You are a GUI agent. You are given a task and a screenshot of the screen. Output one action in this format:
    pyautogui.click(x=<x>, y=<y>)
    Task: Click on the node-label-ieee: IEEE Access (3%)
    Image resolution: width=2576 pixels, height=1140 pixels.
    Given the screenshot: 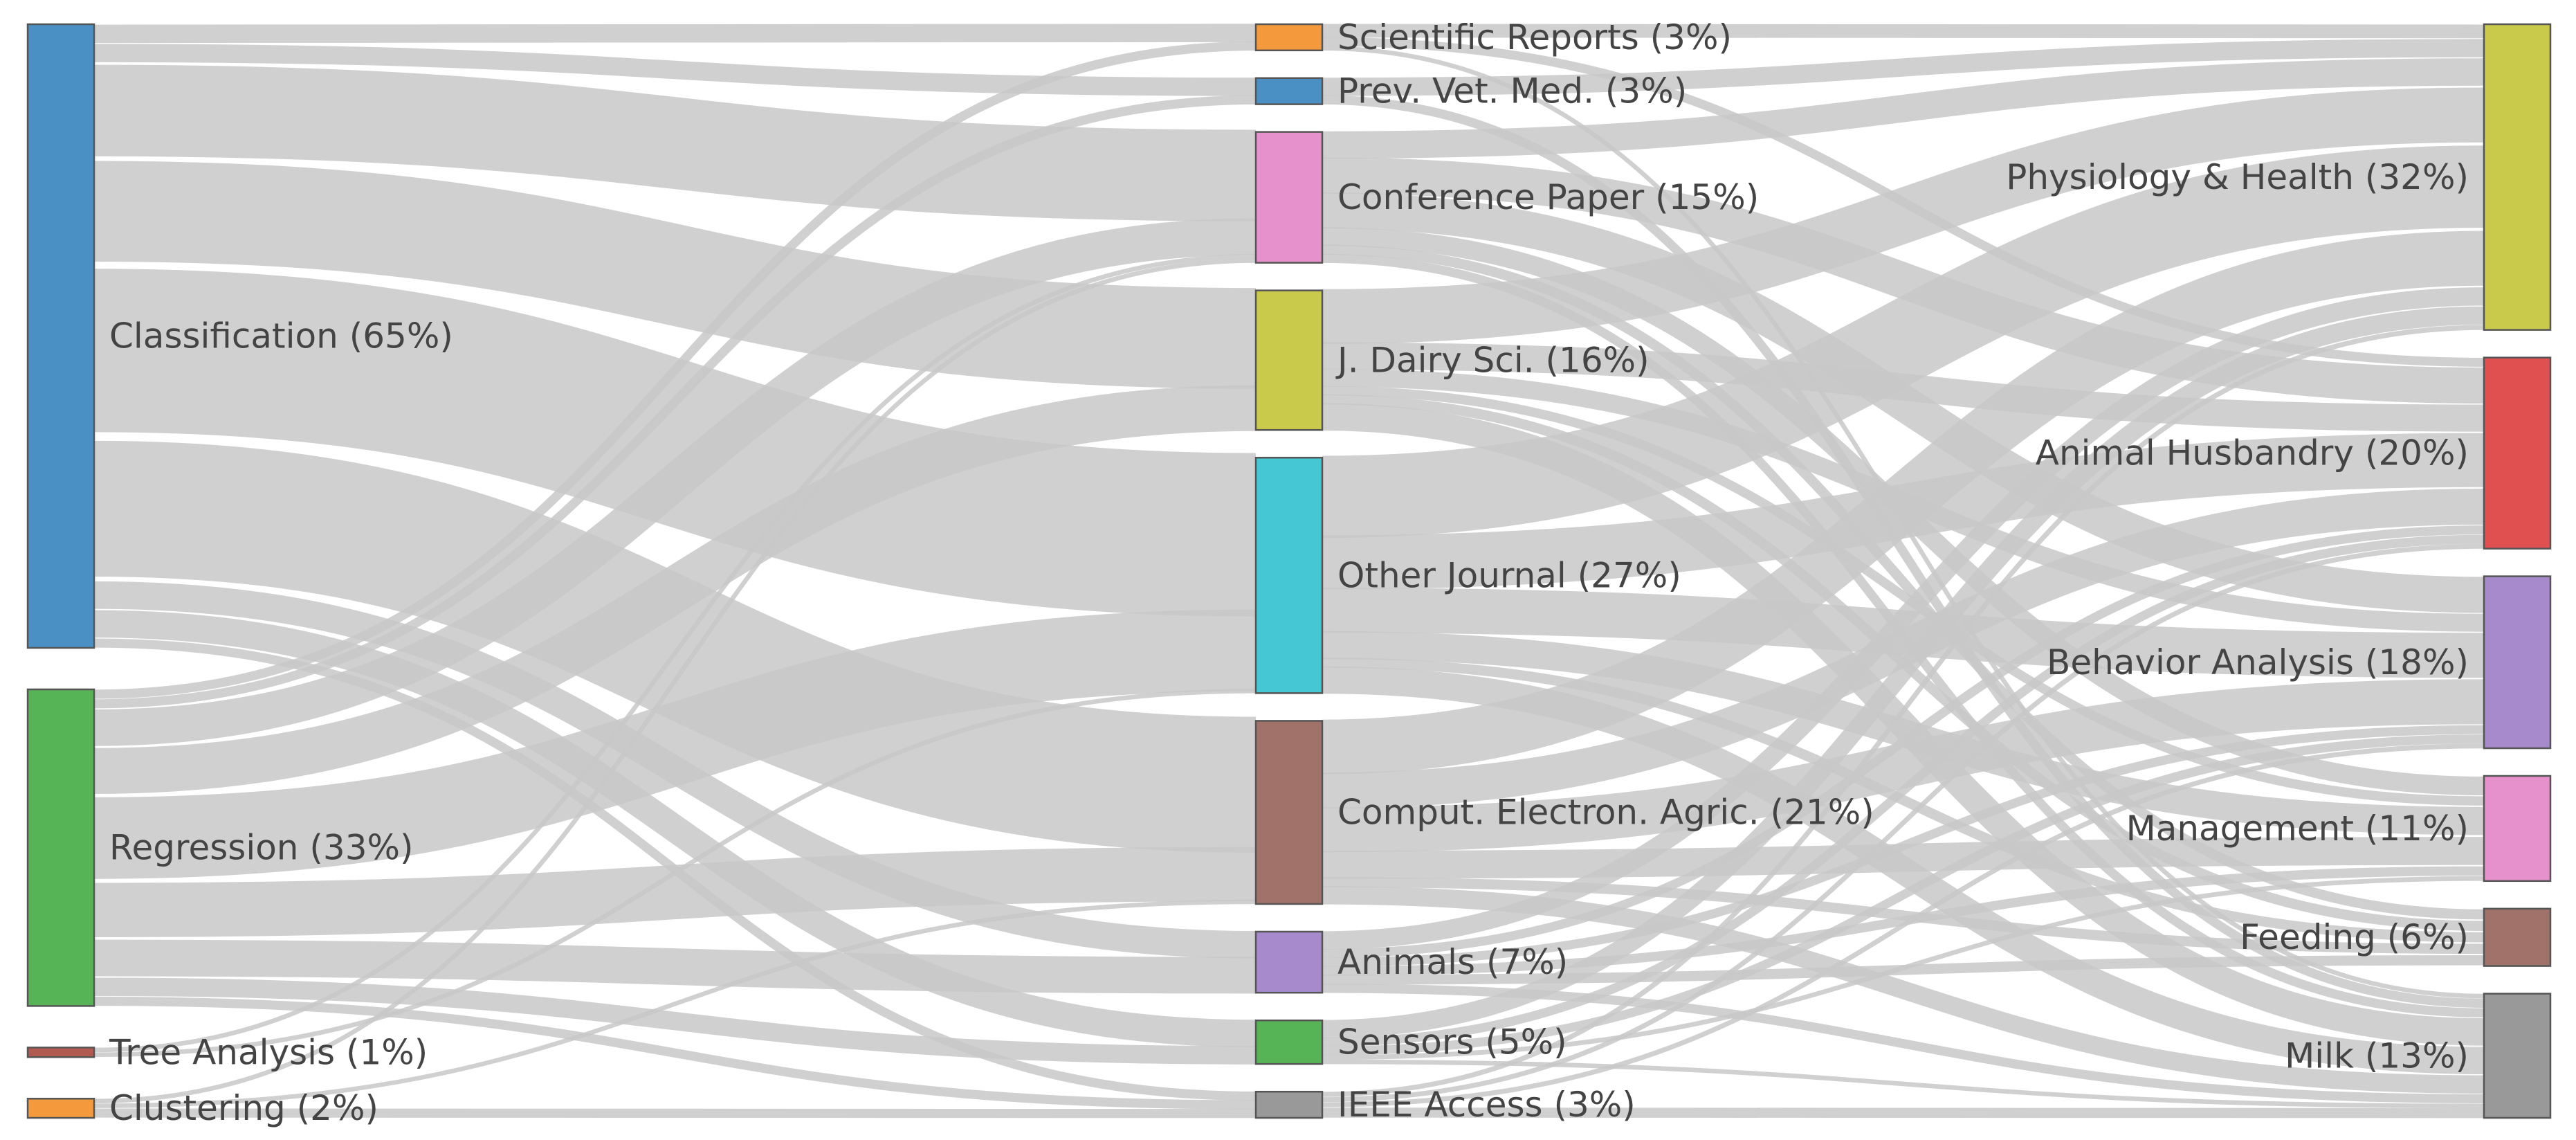 What is the action you would take?
    pyautogui.click(x=1487, y=1105)
    